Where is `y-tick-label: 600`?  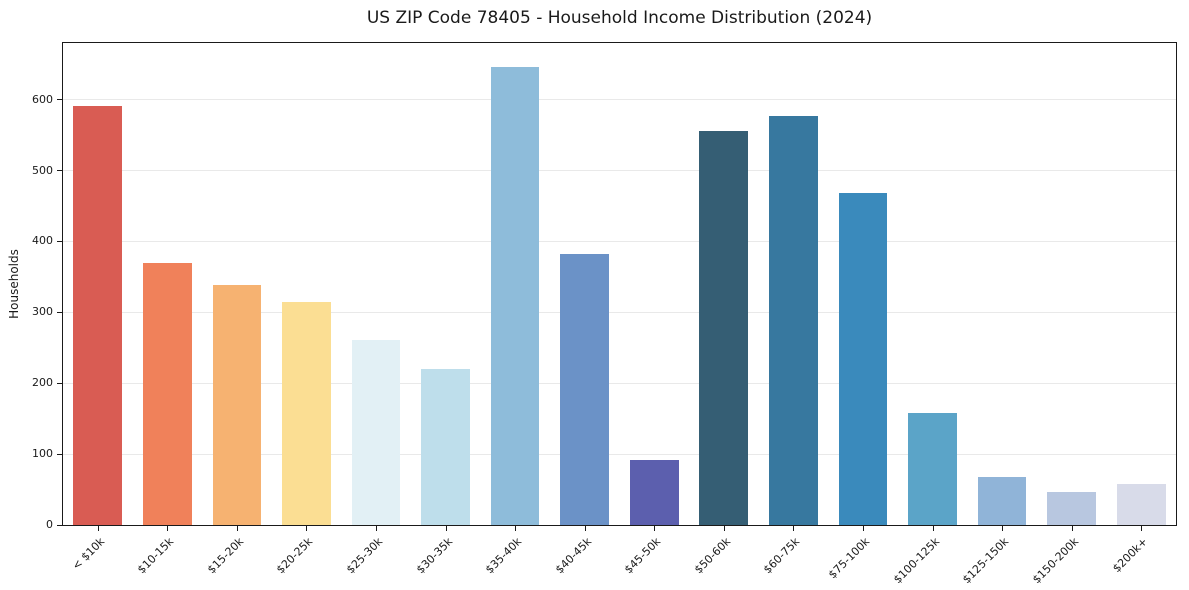
y-tick-label: 600 is located at coordinates (42, 99).